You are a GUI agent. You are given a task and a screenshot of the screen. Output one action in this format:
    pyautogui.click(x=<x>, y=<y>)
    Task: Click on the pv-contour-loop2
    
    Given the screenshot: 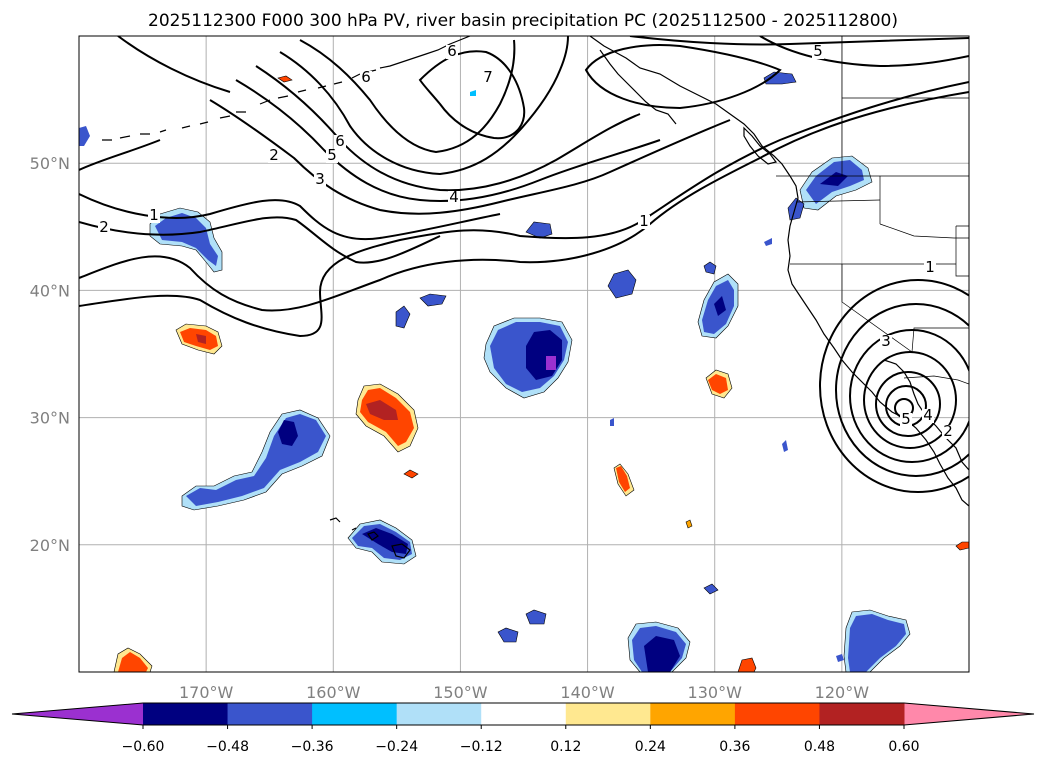 What is the action you would take?
    pyautogui.click(x=683, y=77)
    